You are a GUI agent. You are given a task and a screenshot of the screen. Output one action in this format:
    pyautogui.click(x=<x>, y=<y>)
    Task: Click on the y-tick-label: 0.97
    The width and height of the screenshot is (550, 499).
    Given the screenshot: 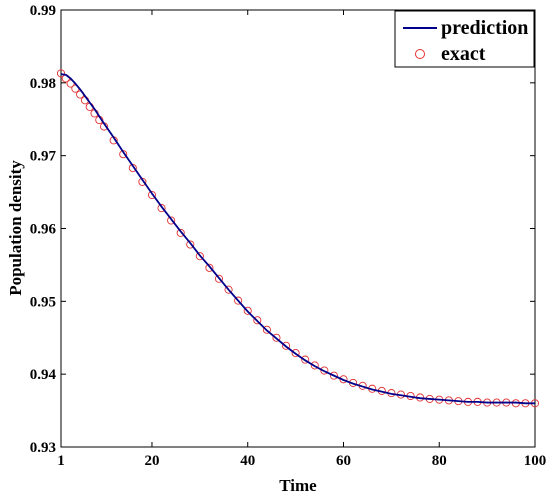 What is the action you would take?
    pyautogui.click(x=43, y=157)
    